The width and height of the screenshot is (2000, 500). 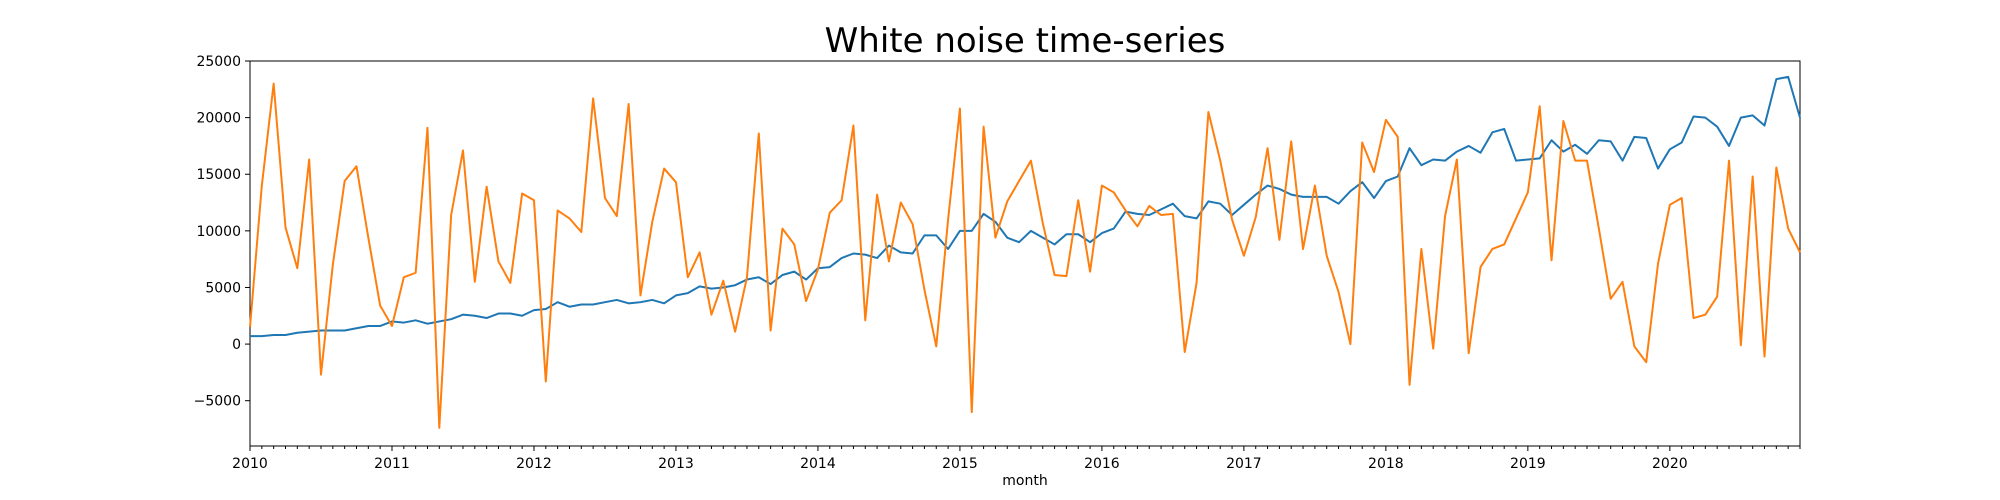 I want to click on x-tick-label: 2011, so click(x=392, y=464).